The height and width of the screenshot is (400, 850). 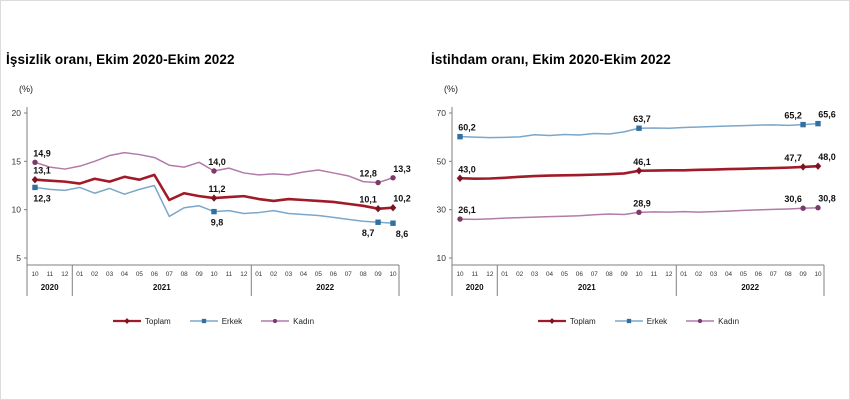 What do you see at coordinates (216, 189) in the screenshot?
I see `svg-text: 11,2` at bounding box center [216, 189].